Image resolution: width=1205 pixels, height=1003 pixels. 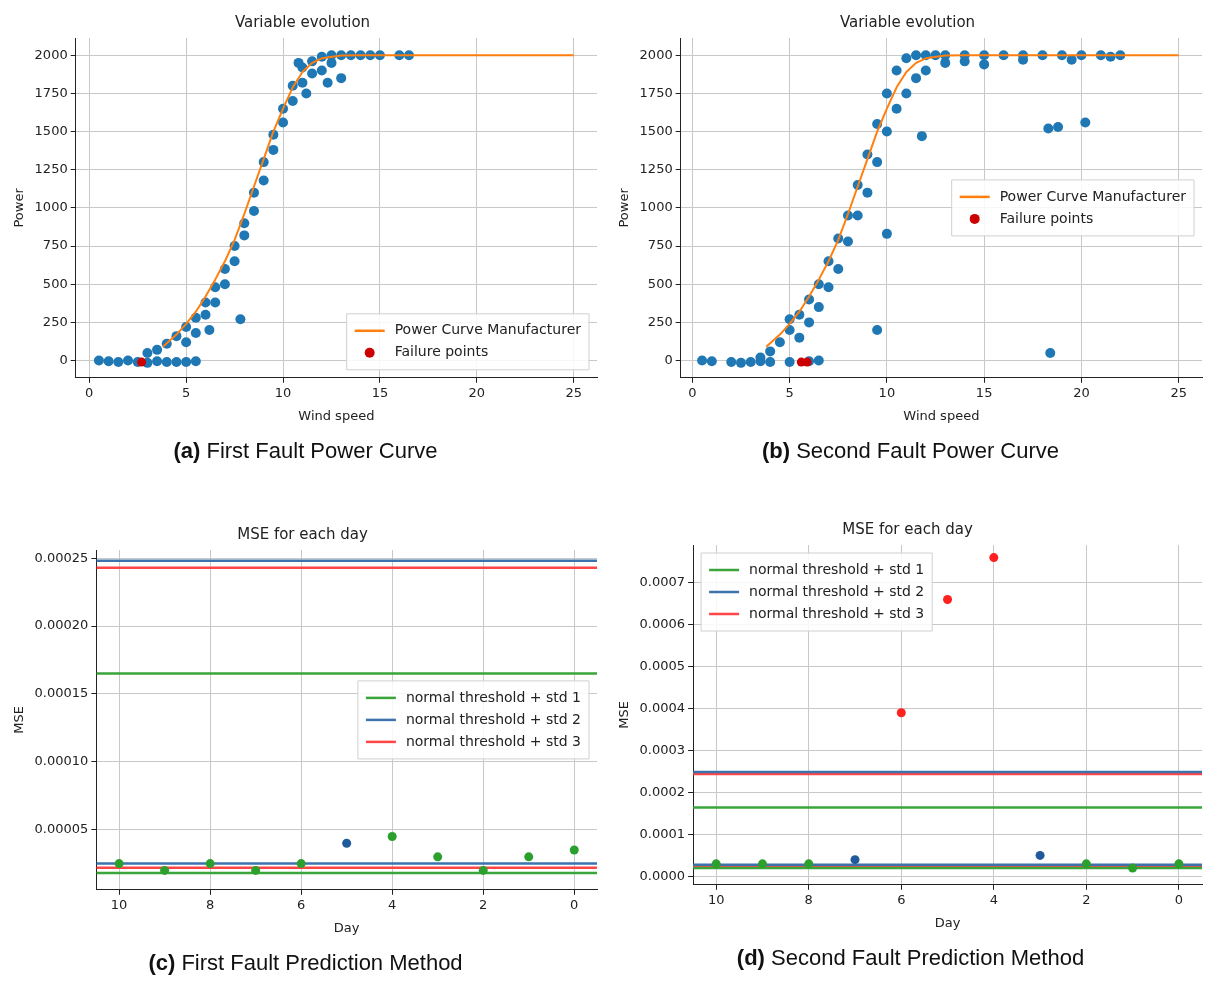 What do you see at coordinates (662, 833) in the screenshot?
I see `y-tick-label: 0.0001` at bounding box center [662, 833].